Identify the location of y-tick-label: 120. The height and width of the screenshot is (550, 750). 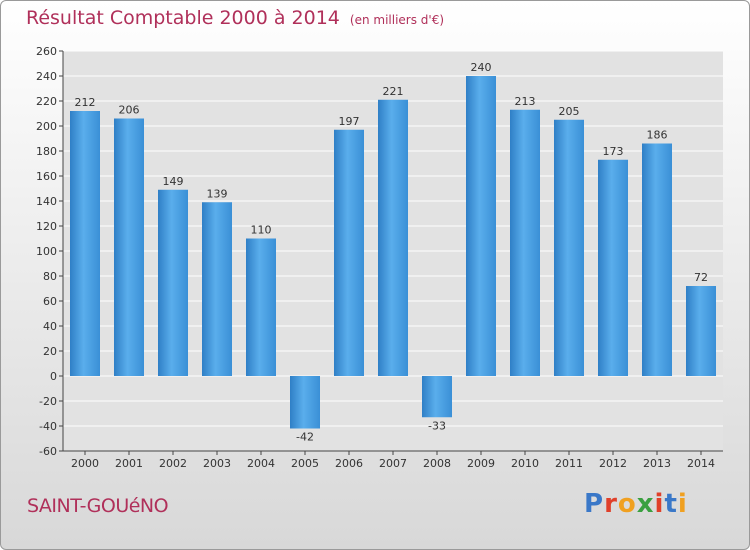
(46, 226).